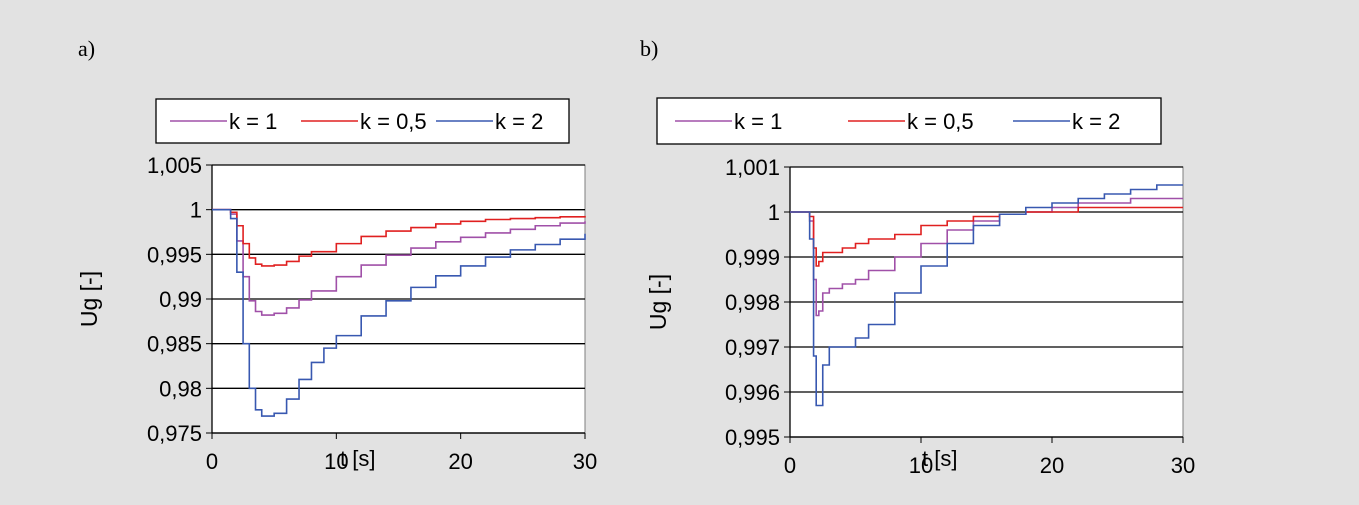  I want to click on y-tick-label: 1,001, so click(752, 167).